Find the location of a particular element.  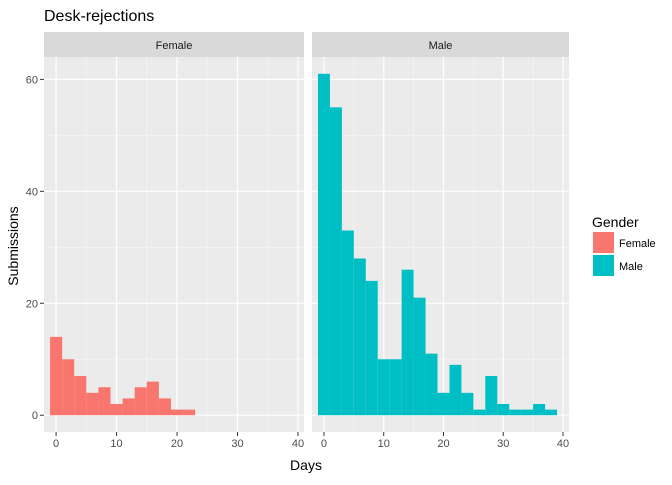

y-tick-label: 0 is located at coordinates (35, 416).